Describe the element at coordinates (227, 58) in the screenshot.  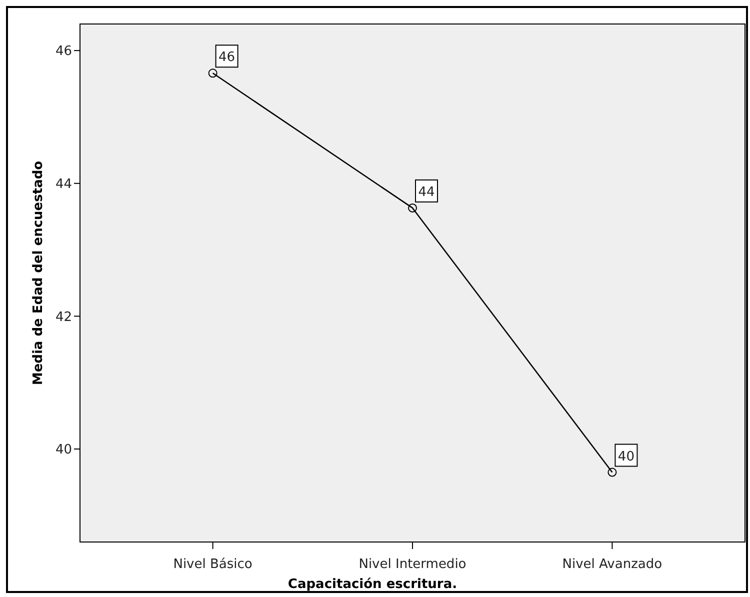
I see `data-label: 46` at that location.